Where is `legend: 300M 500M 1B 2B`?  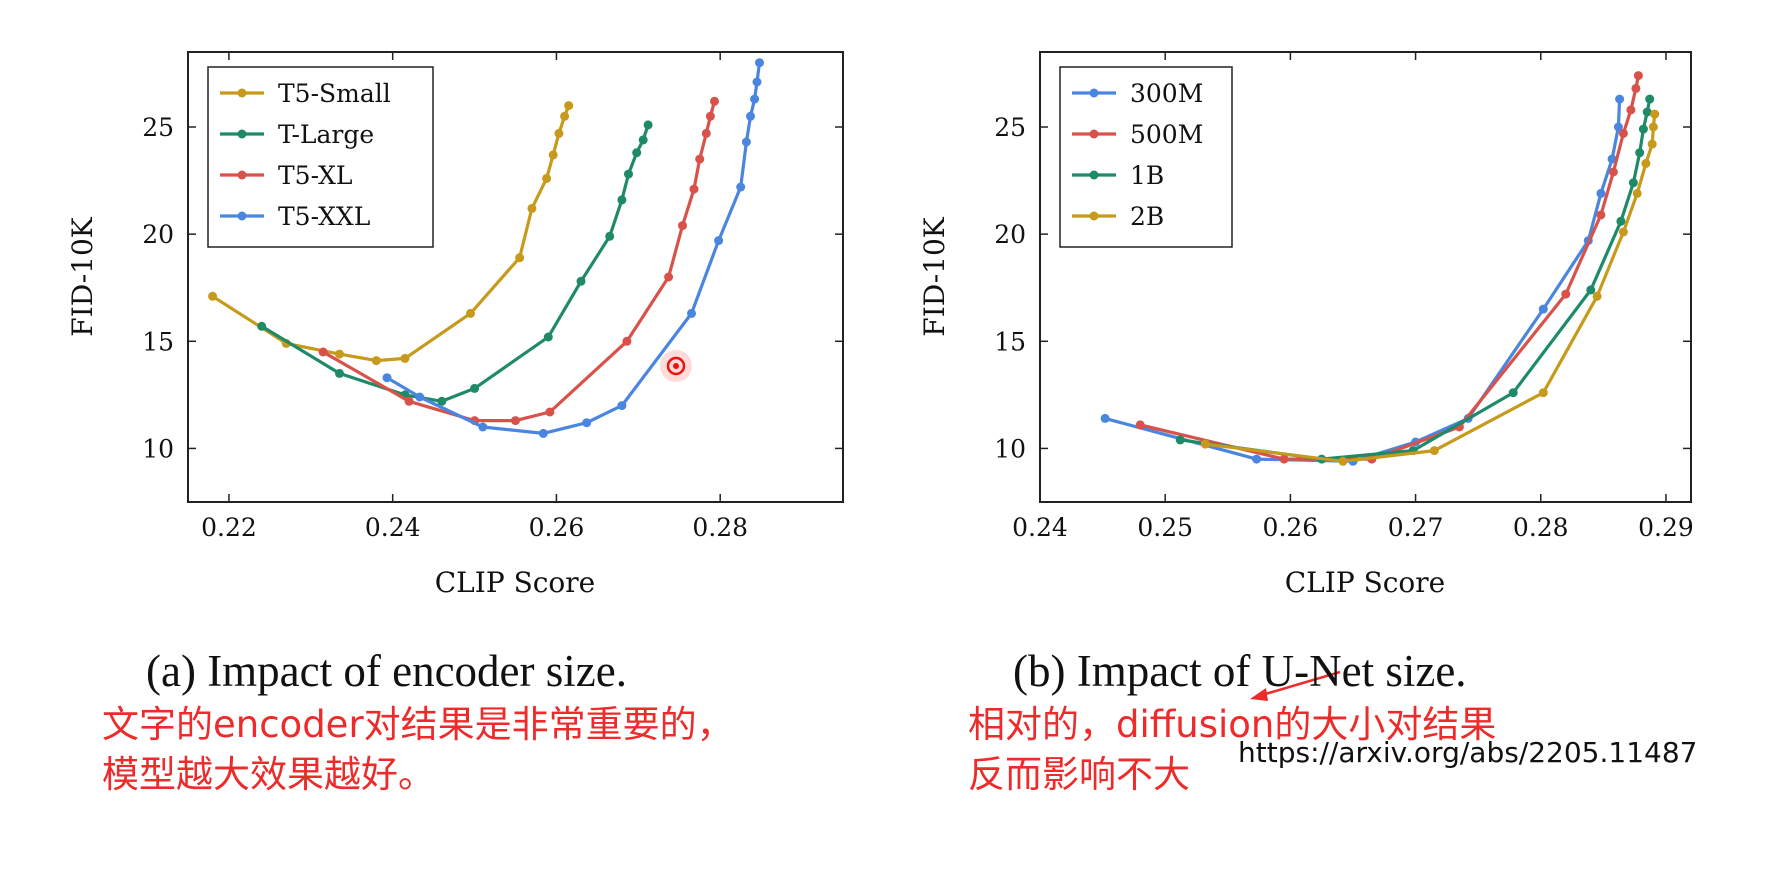
legend: 300M 500M 1B 2B is located at coordinates (1146, 157).